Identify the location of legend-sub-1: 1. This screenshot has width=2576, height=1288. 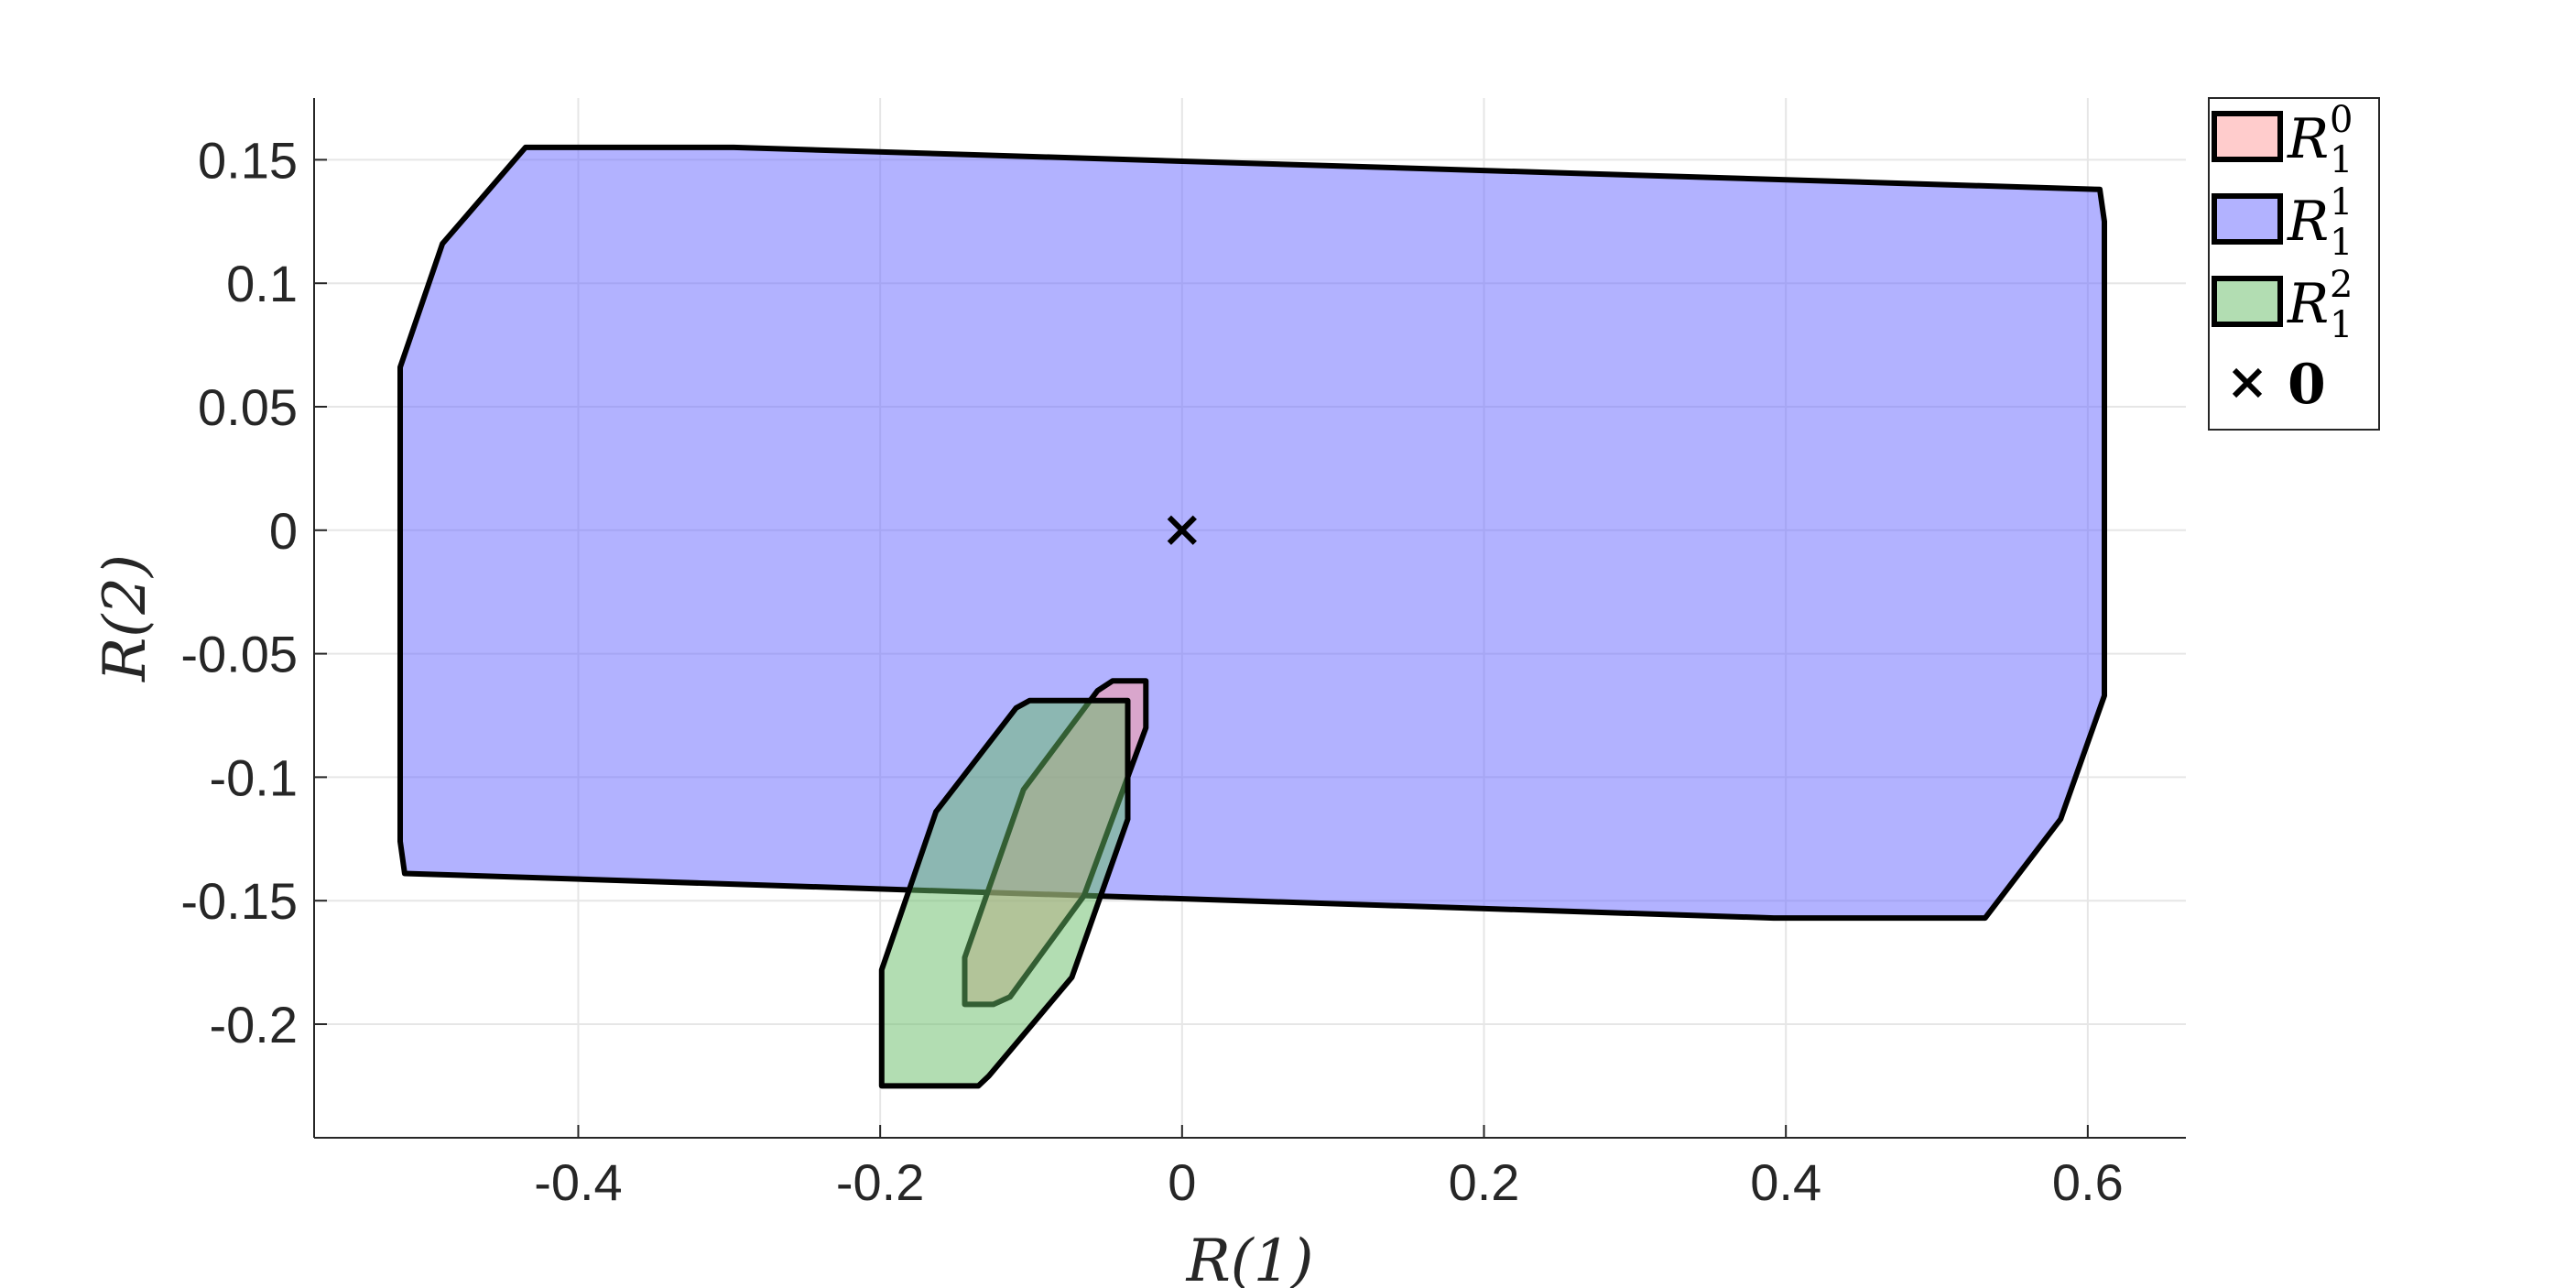
(2341, 243).